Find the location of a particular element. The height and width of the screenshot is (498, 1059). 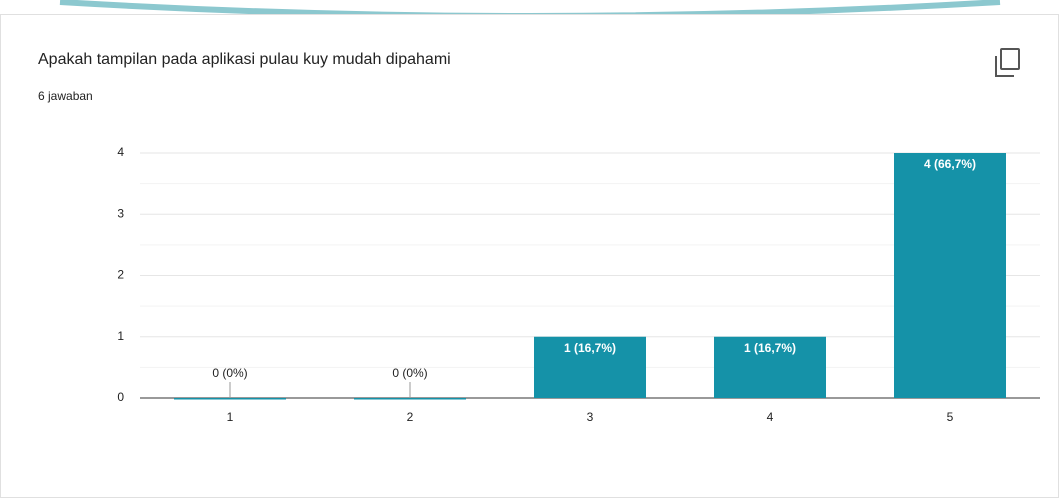

x-tick-label: 5 is located at coordinates (950, 417).